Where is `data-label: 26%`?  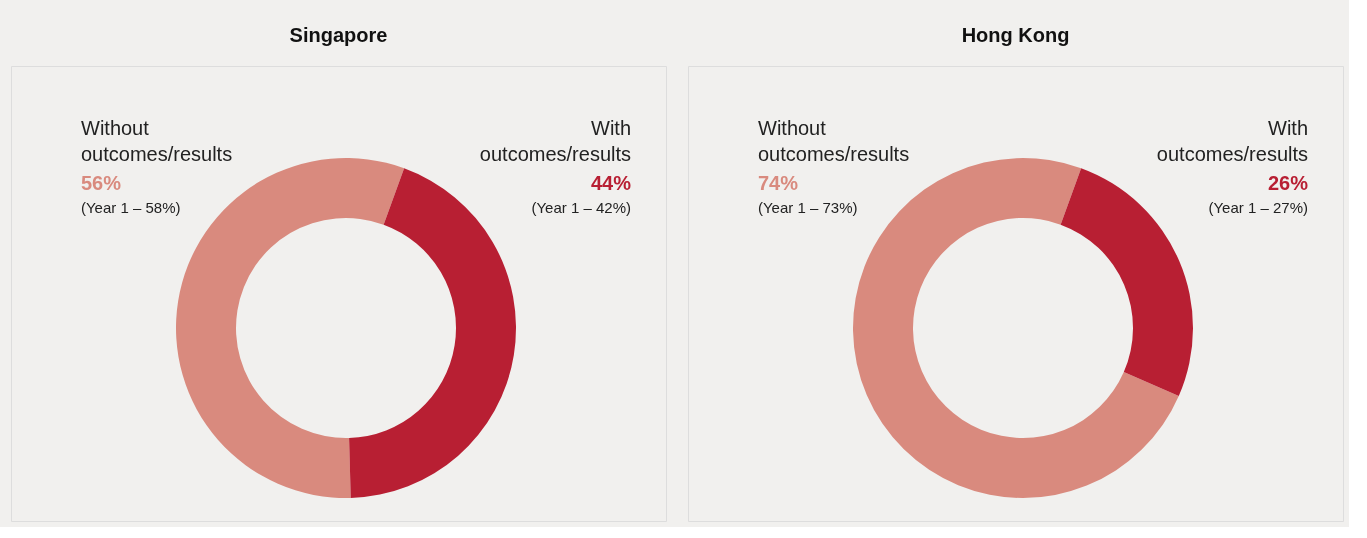
data-label: 26% is located at coordinates (1288, 183).